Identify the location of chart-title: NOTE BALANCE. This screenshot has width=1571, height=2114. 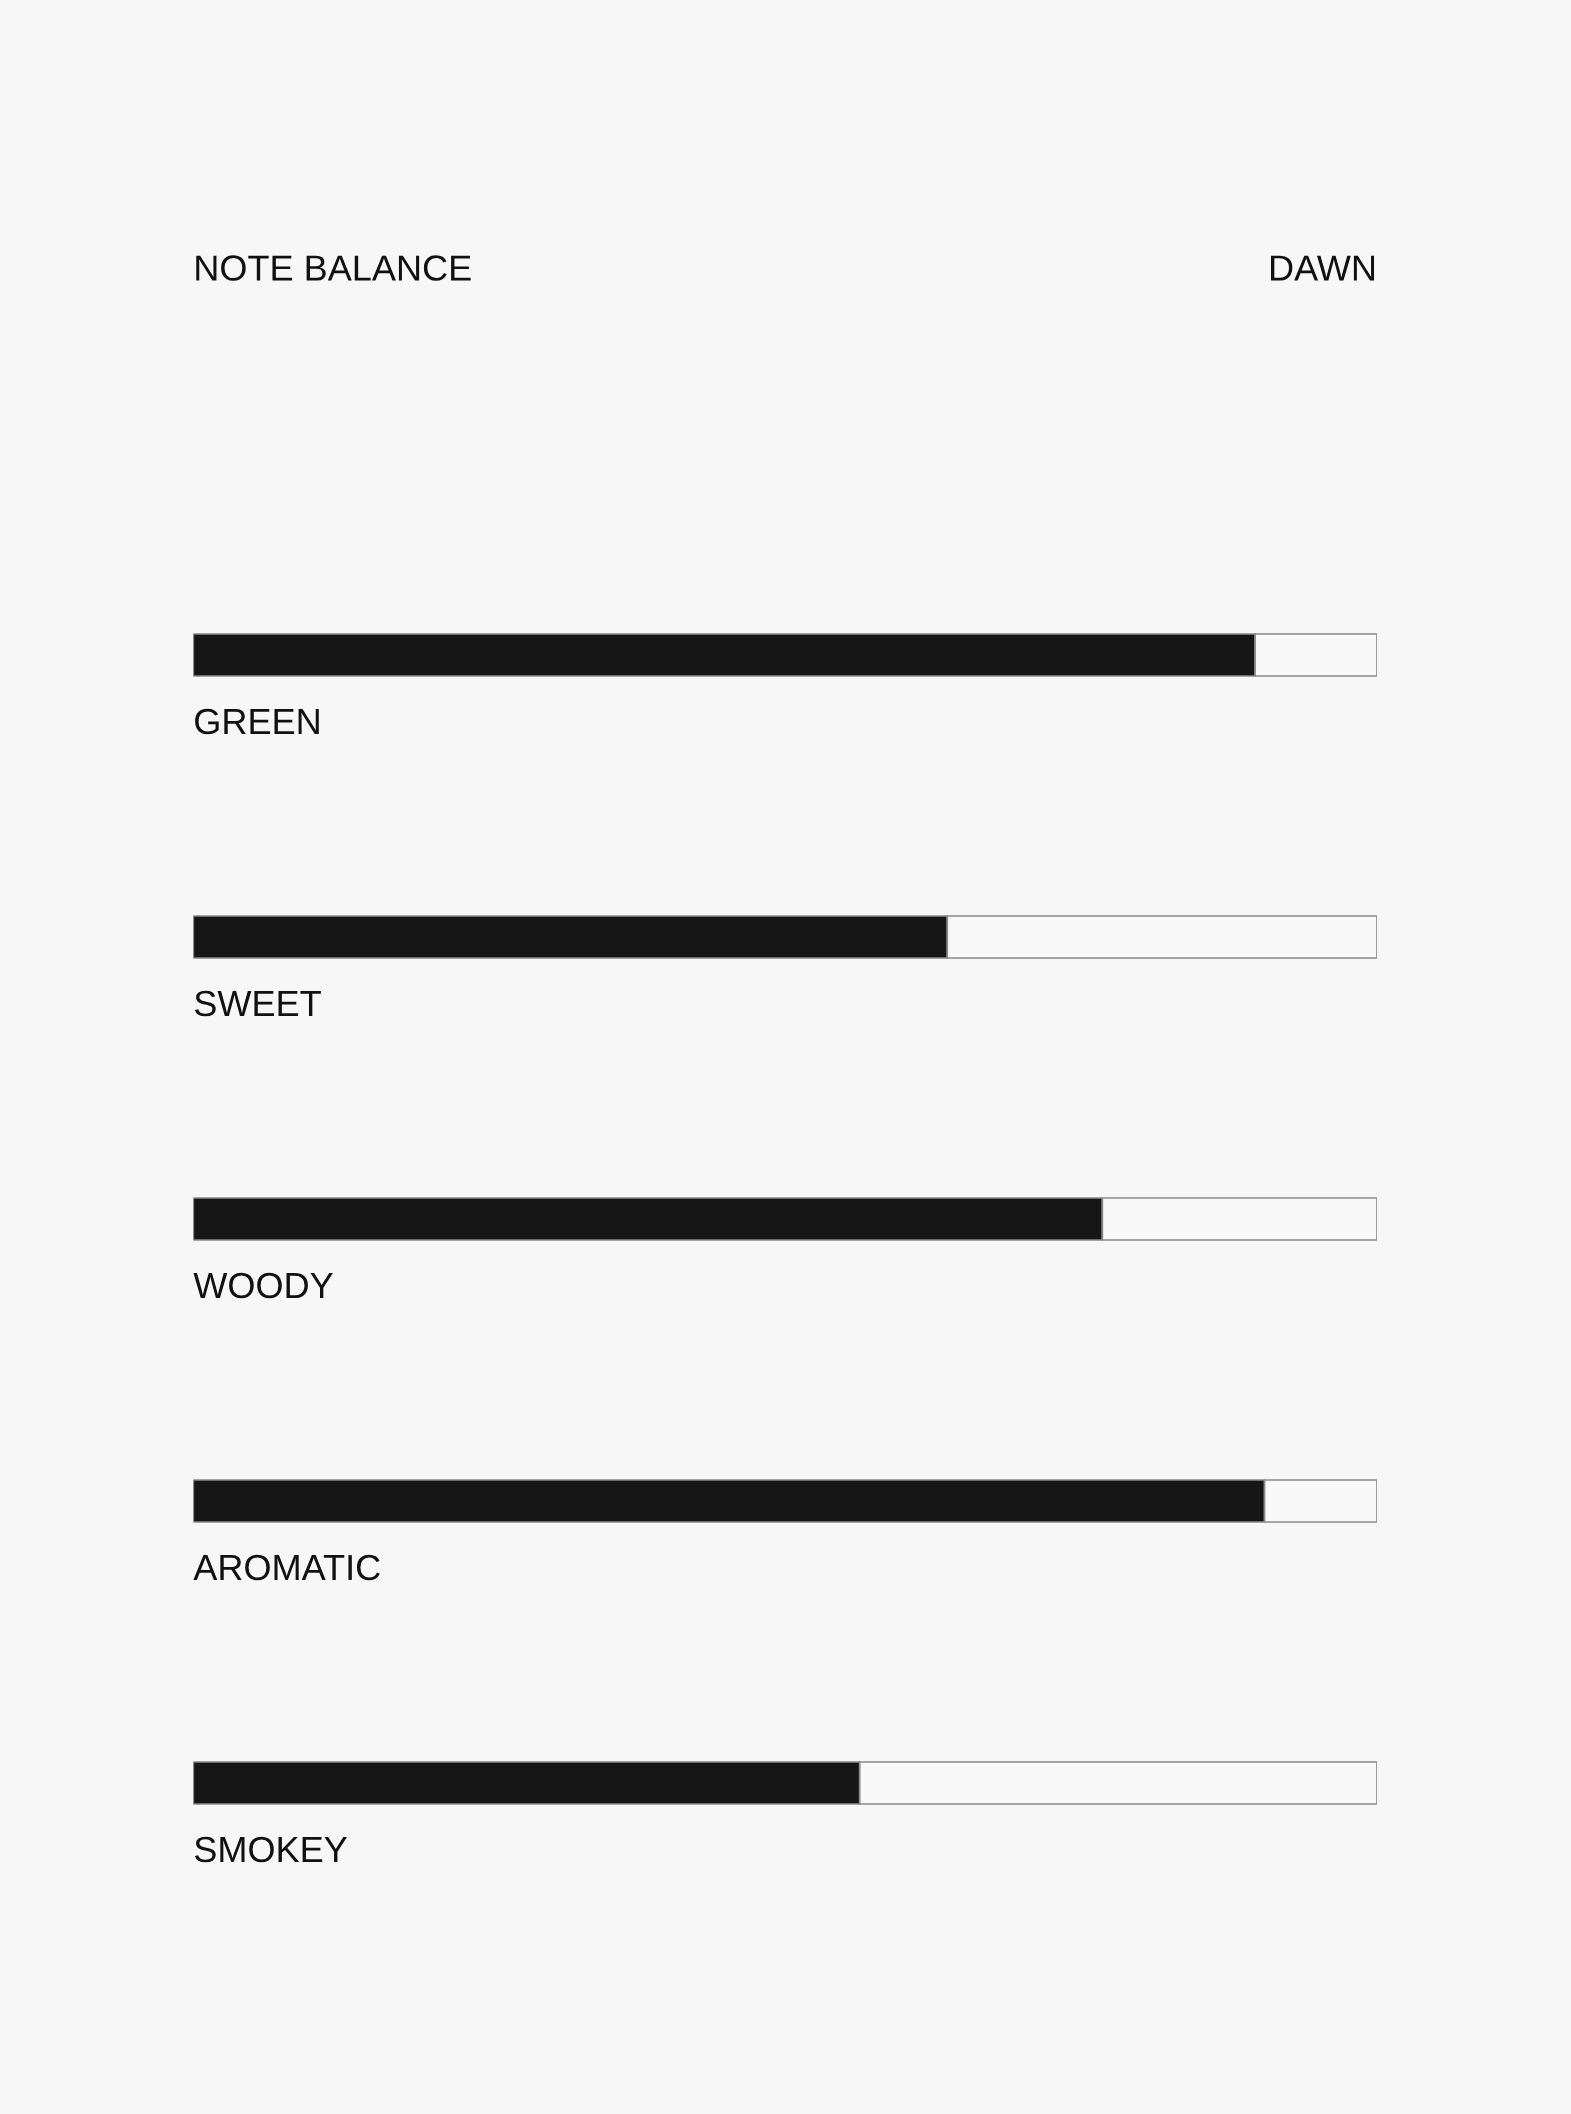
(333, 268).